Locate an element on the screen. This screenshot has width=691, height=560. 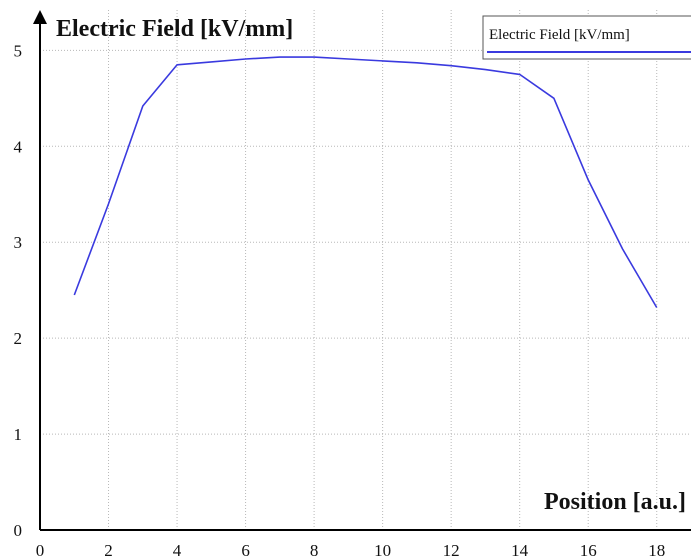
x-tick-label: 0 is located at coordinates (40, 550).